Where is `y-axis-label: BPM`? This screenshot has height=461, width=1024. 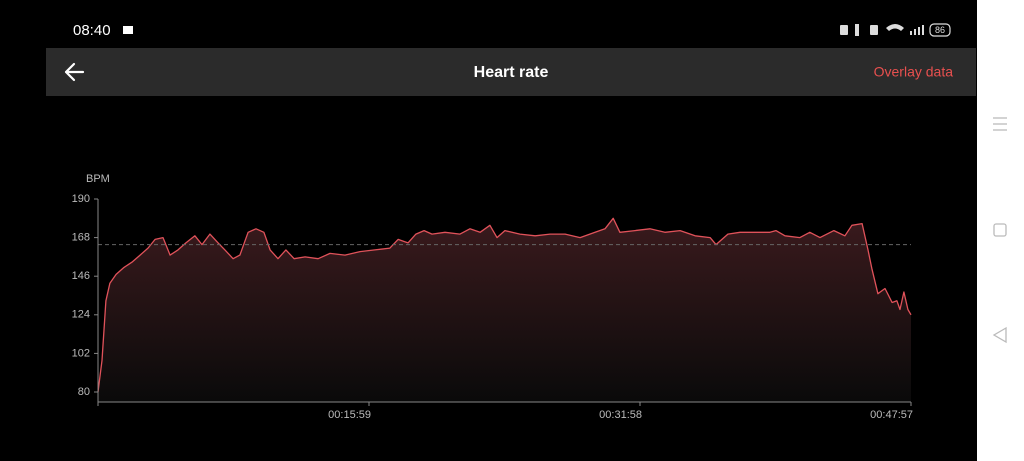
y-axis-label: BPM is located at coordinates (98, 179).